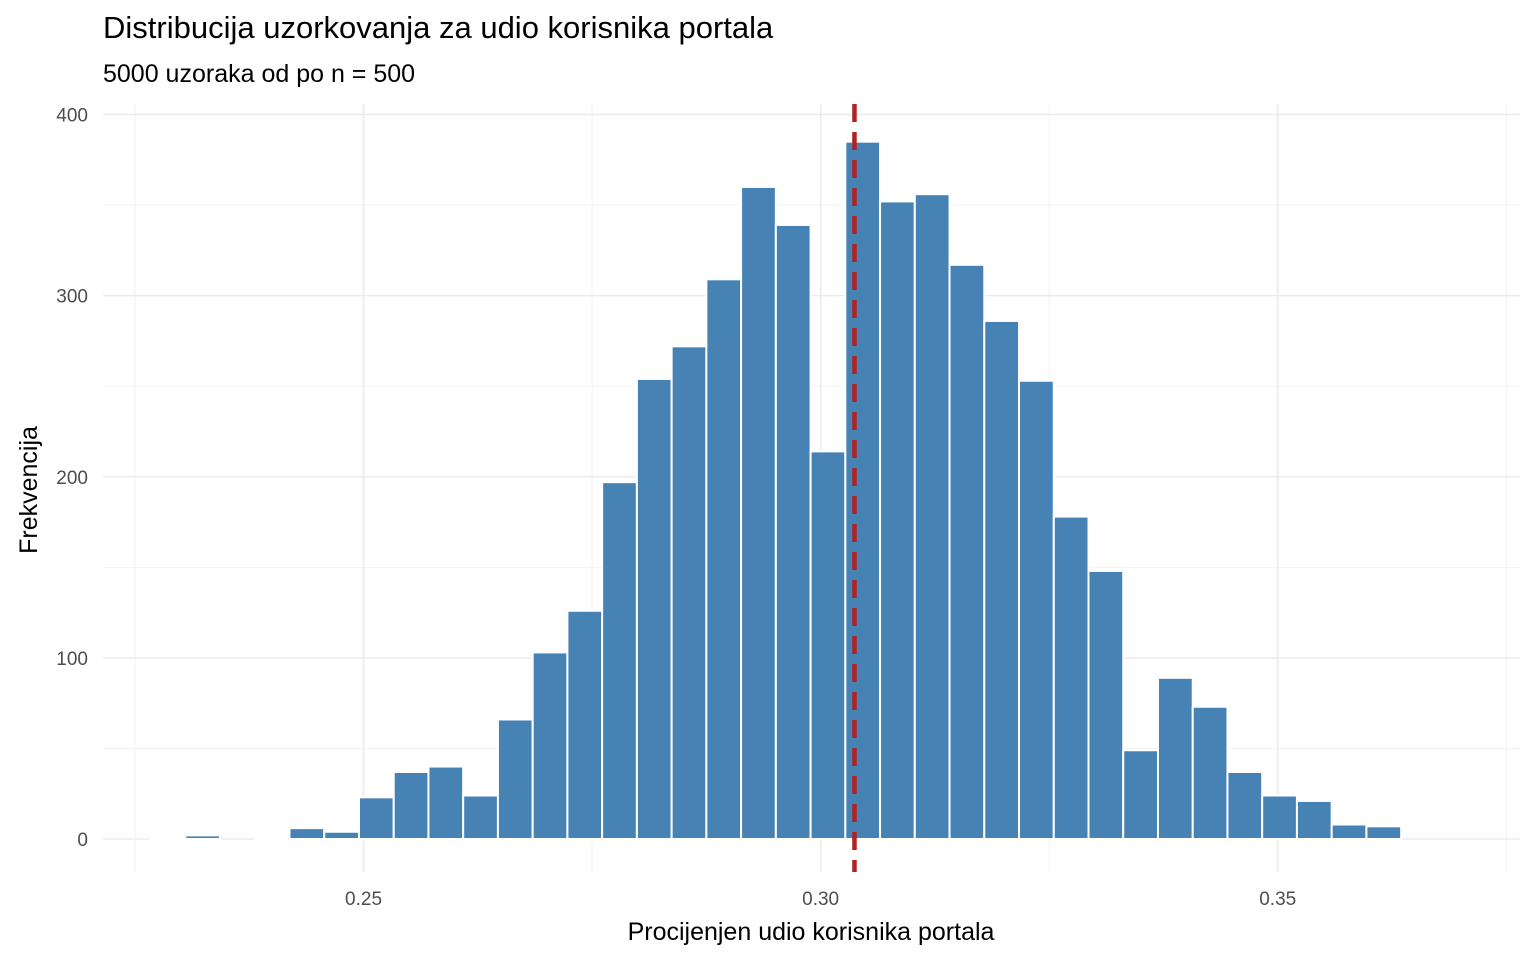  Describe the element at coordinates (72, 659) in the screenshot. I see `y-tick-label: 100` at that location.